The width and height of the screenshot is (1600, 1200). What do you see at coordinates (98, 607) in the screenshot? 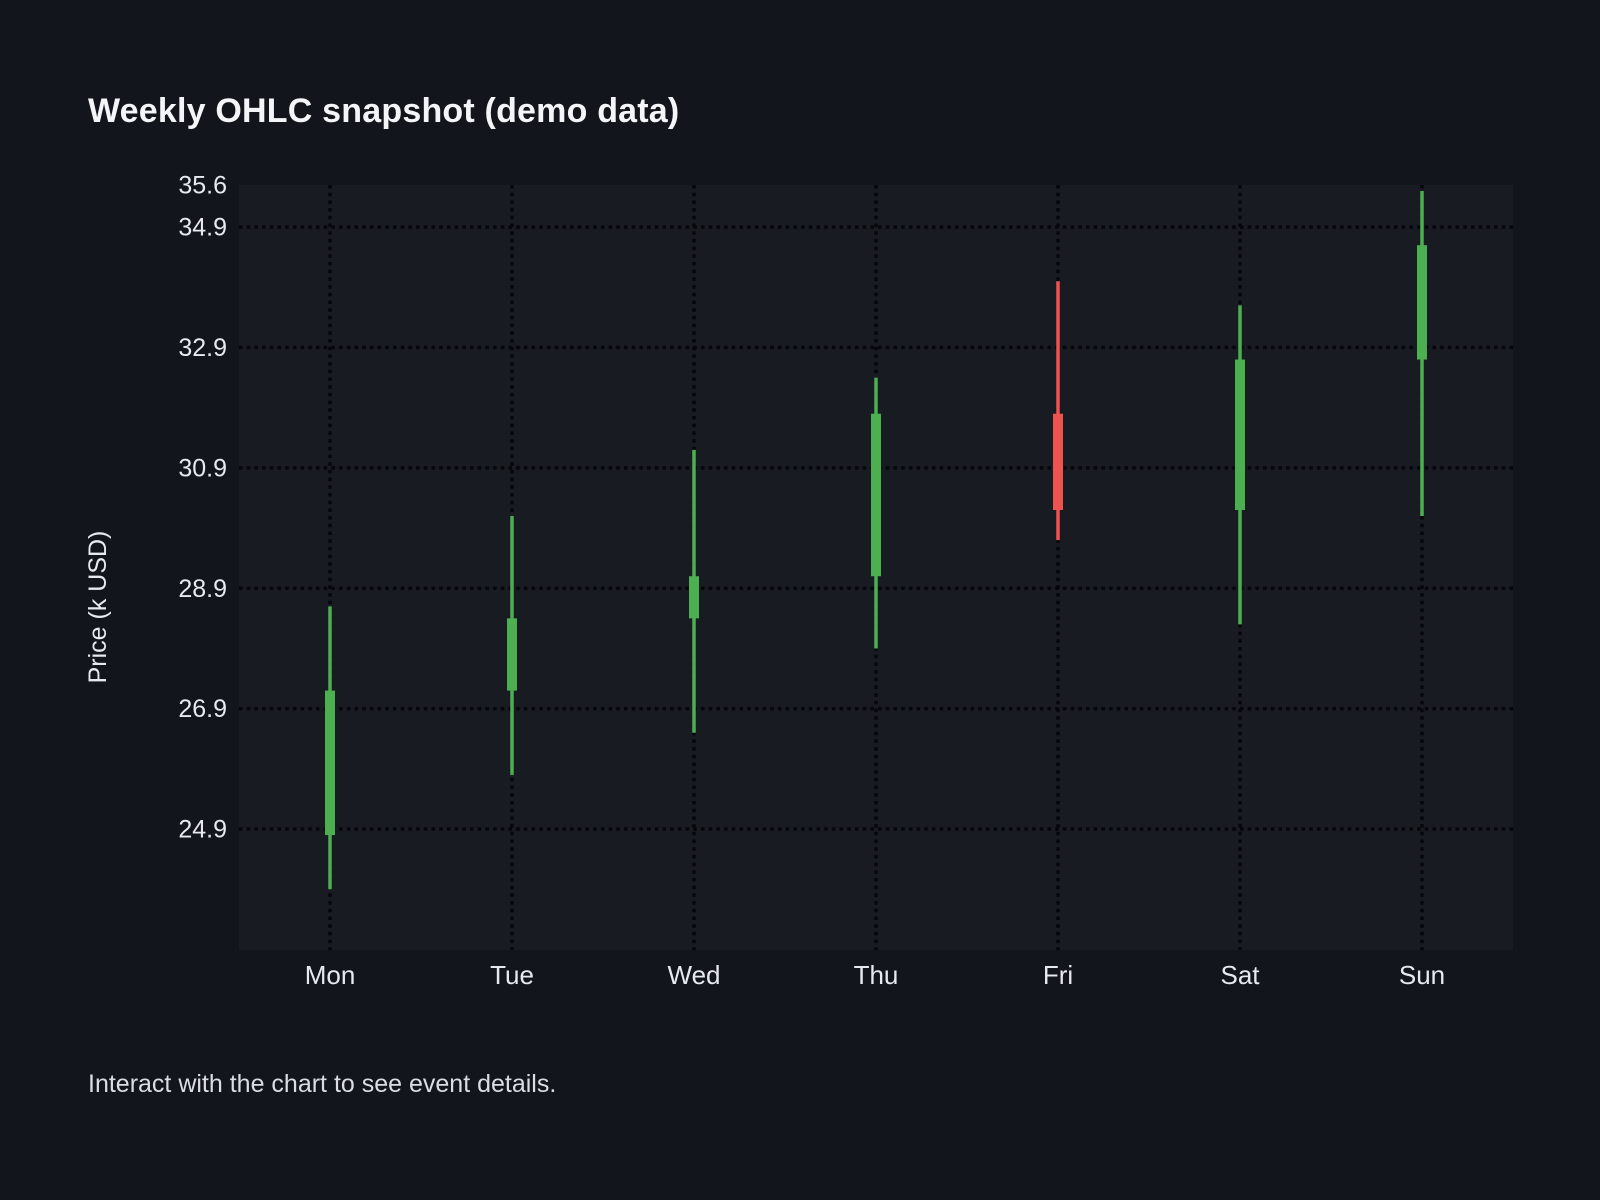
I see `y-axis-title: Price (k USD)` at bounding box center [98, 607].